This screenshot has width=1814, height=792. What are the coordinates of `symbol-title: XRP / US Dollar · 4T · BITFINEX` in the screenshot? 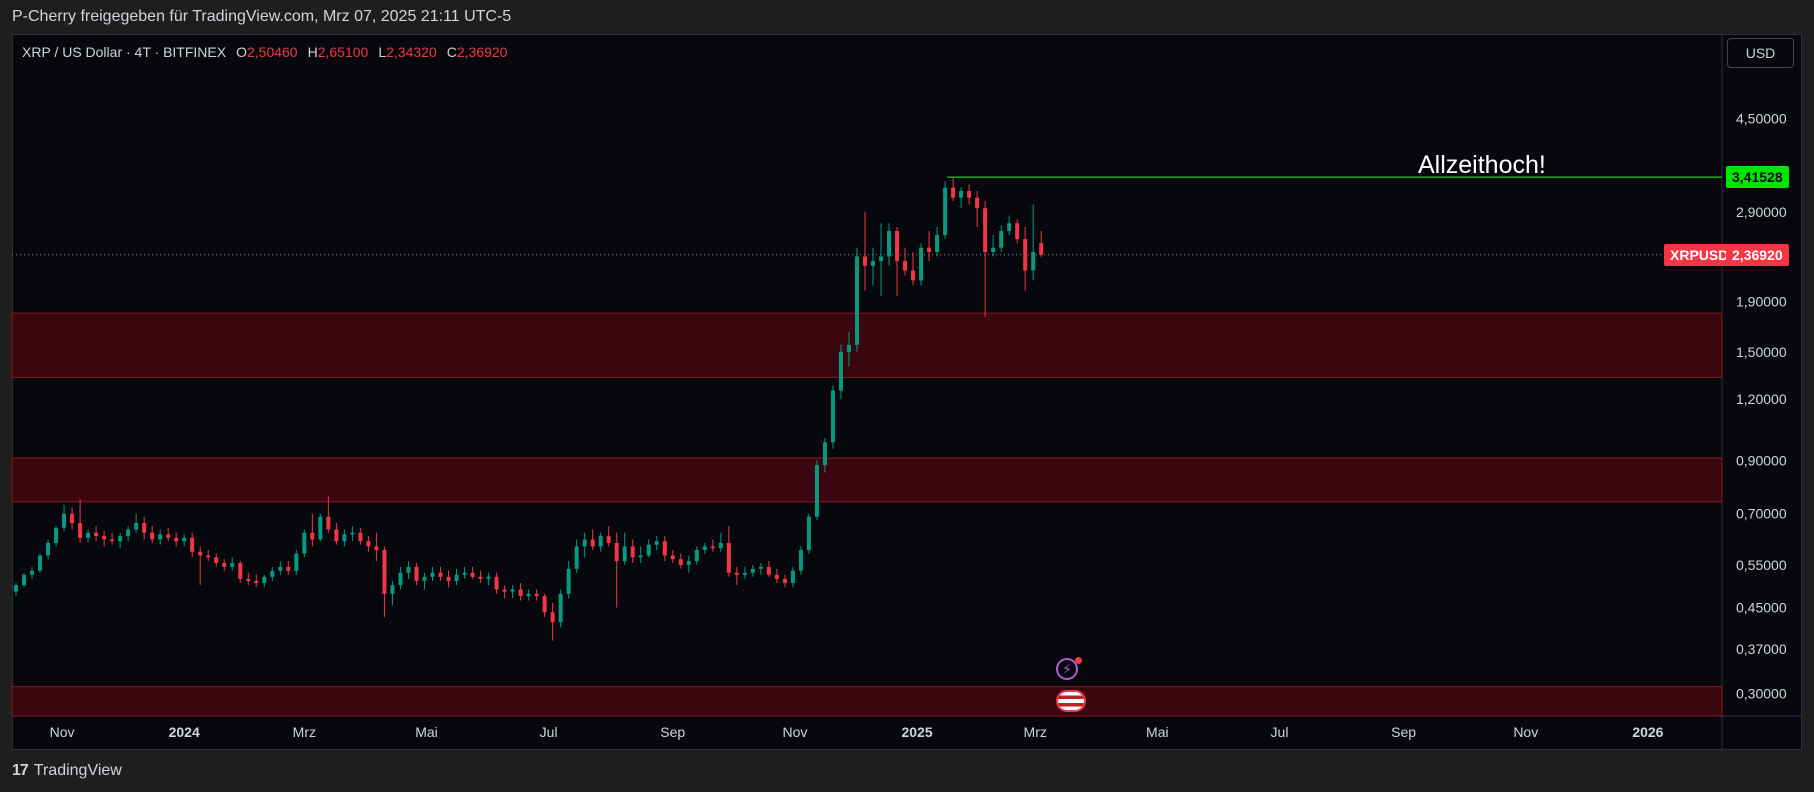 It's located at (124, 52).